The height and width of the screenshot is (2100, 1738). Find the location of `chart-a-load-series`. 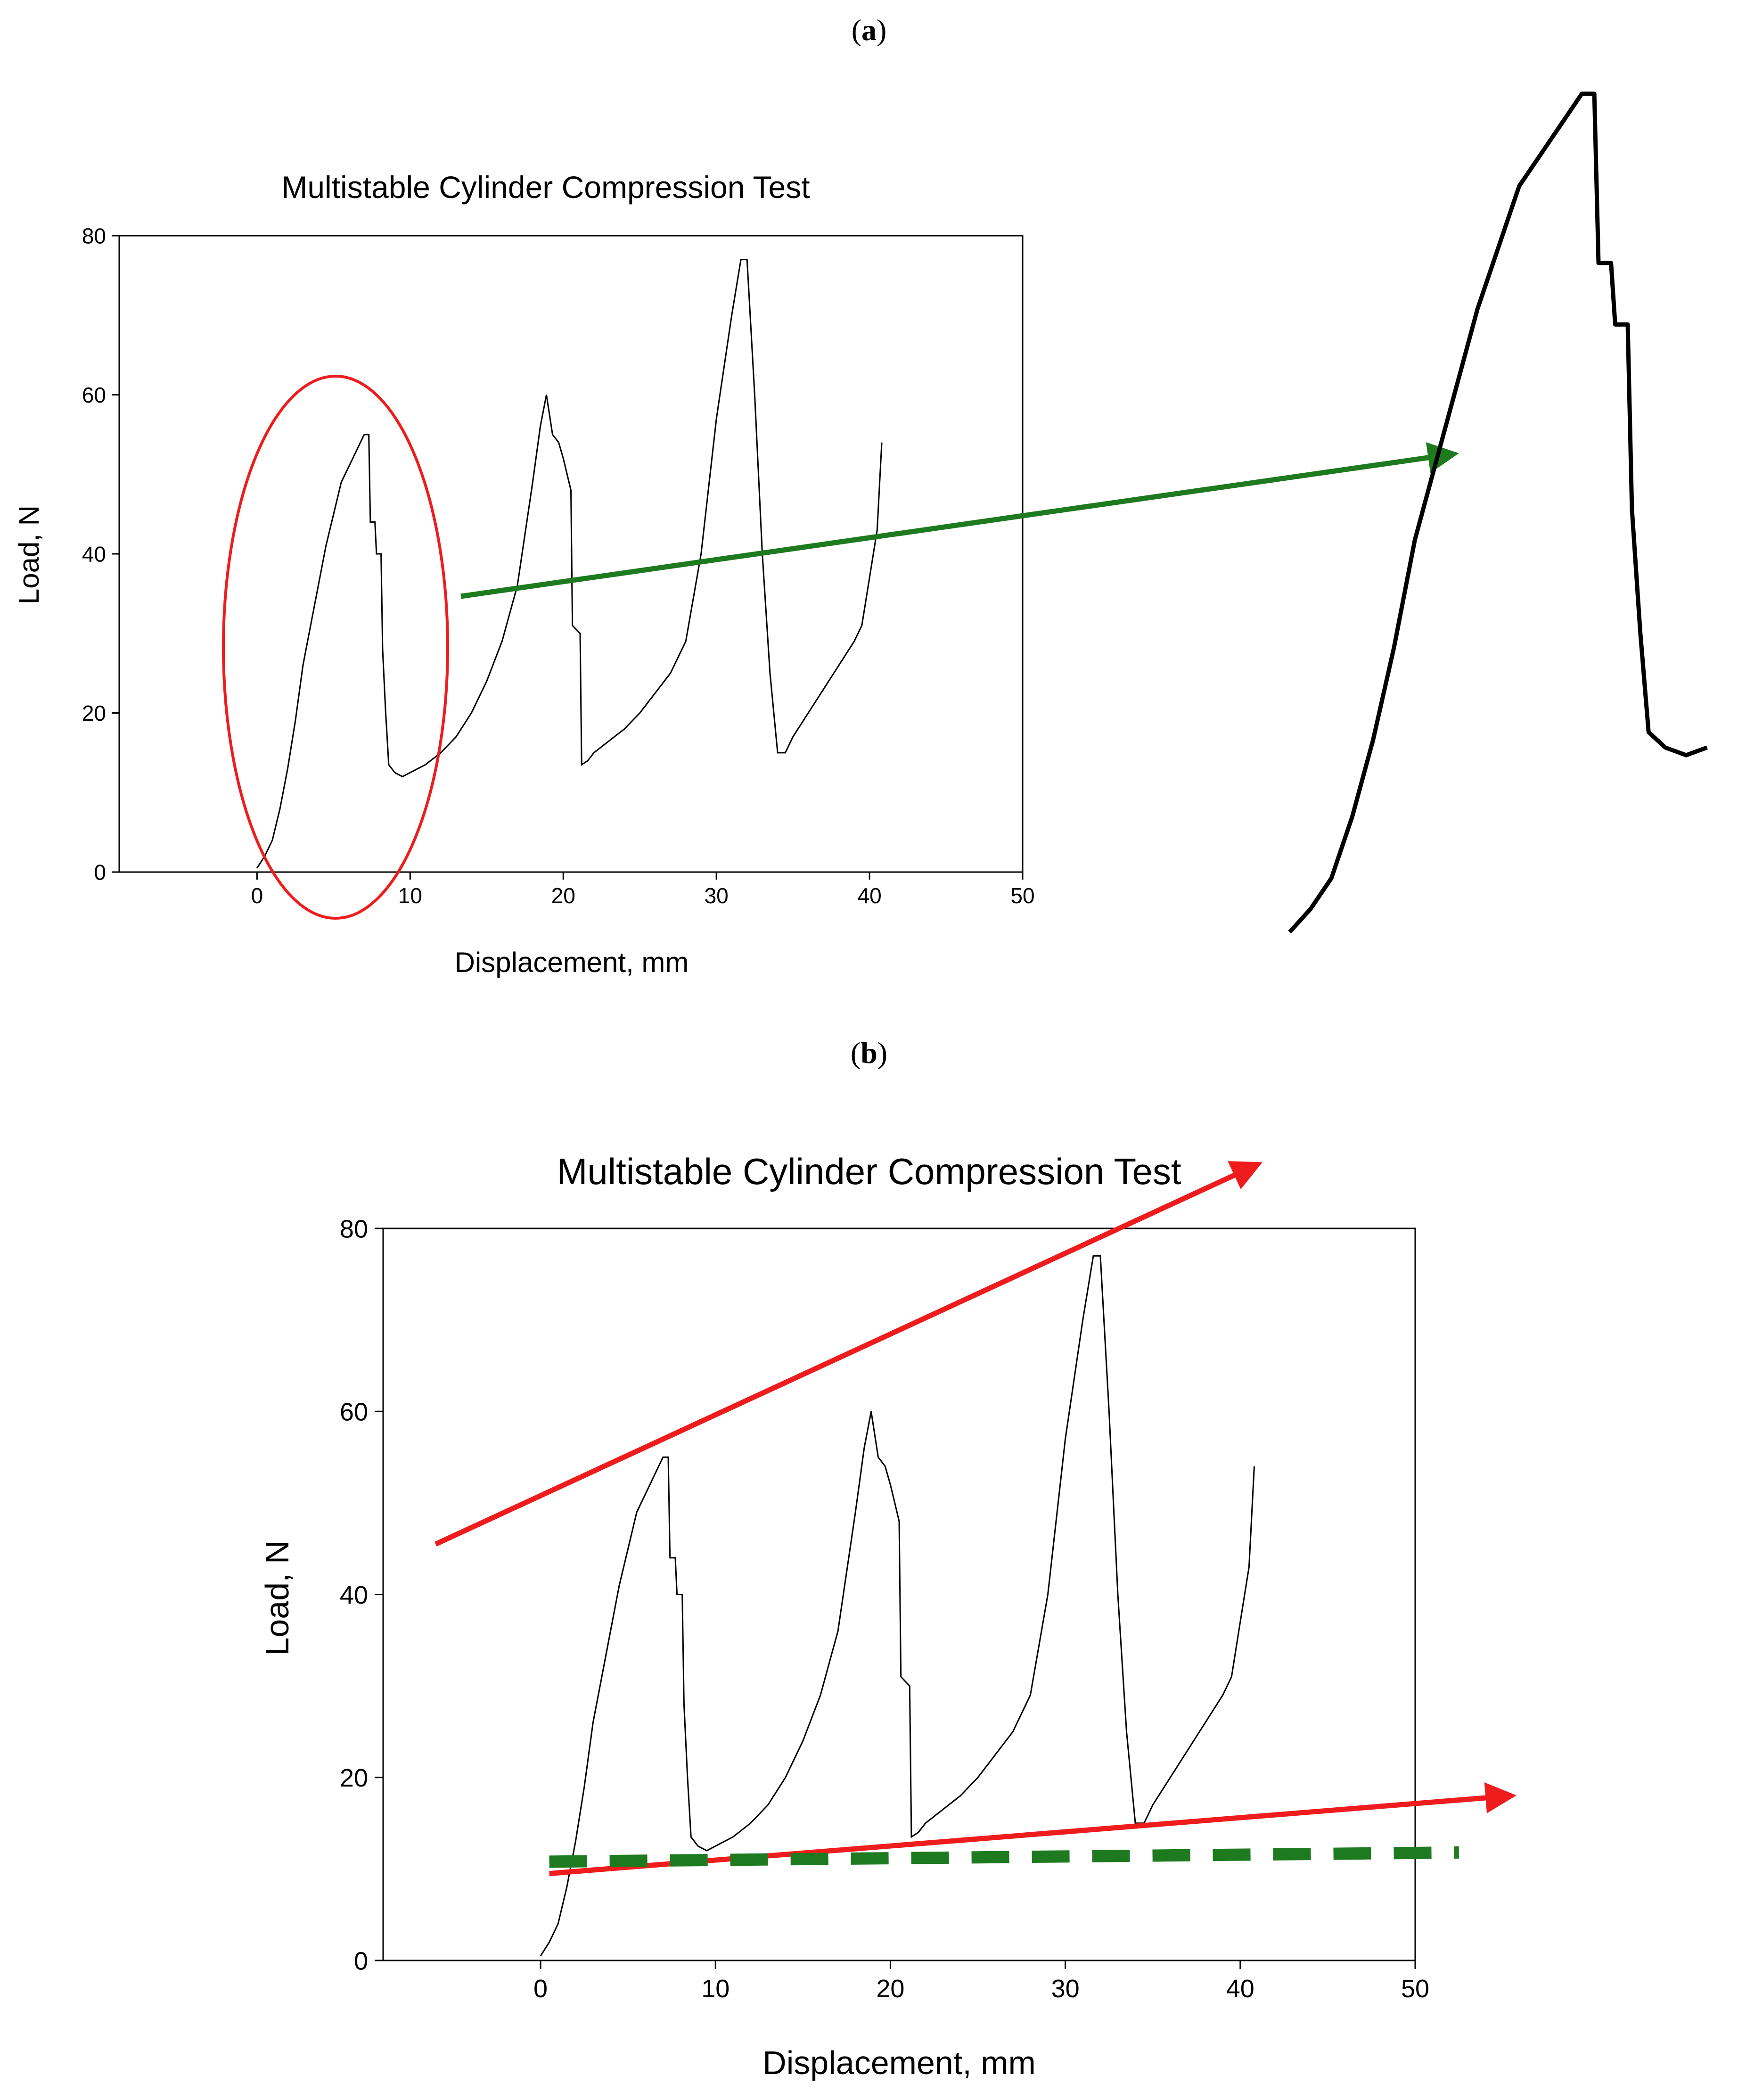

chart-a-load-series is located at coordinates (569, 564).